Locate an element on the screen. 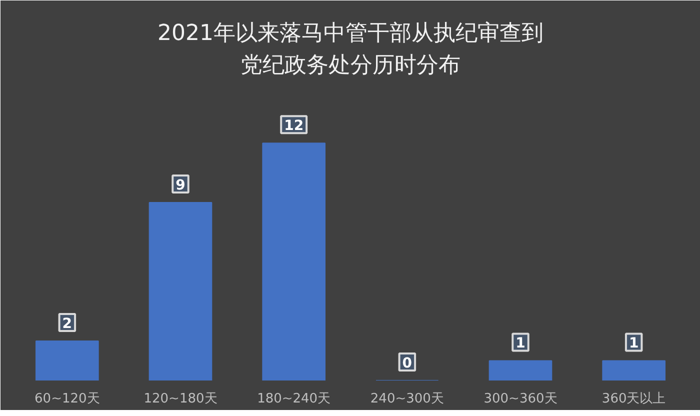  x-tick-label: 120~180天 is located at coordinates (181, 399).